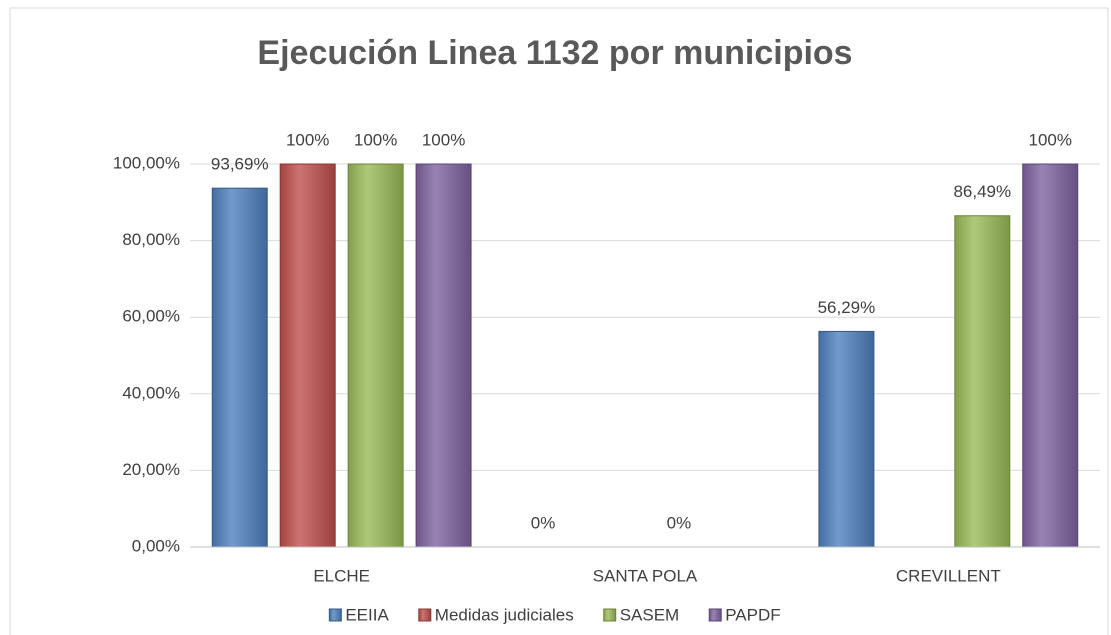 The width and height of the screenshot is (1111, 635). I want to click on legend-label: SASEM, so click(650, 614).